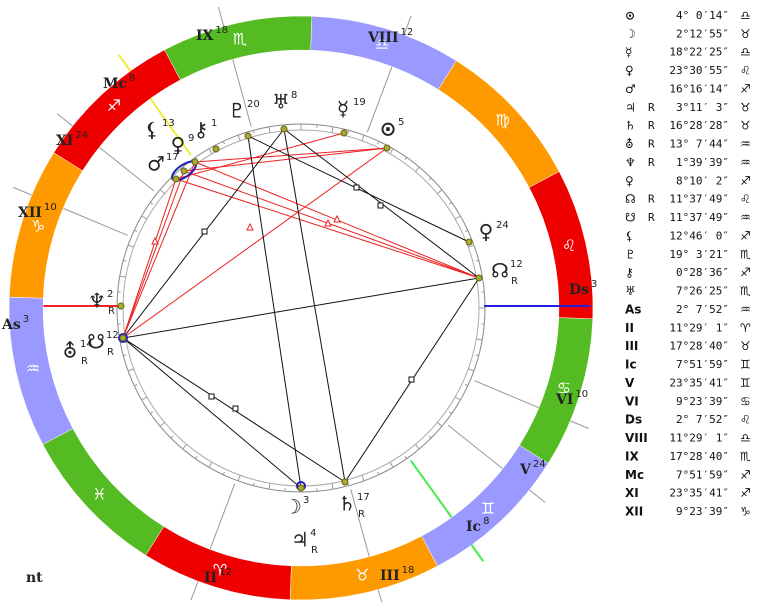 The width and height of the screenshot is (761, 602). Describe the element at coordinates (502, 225) in the screenshot. I see `planet-degree: 24` at that location.